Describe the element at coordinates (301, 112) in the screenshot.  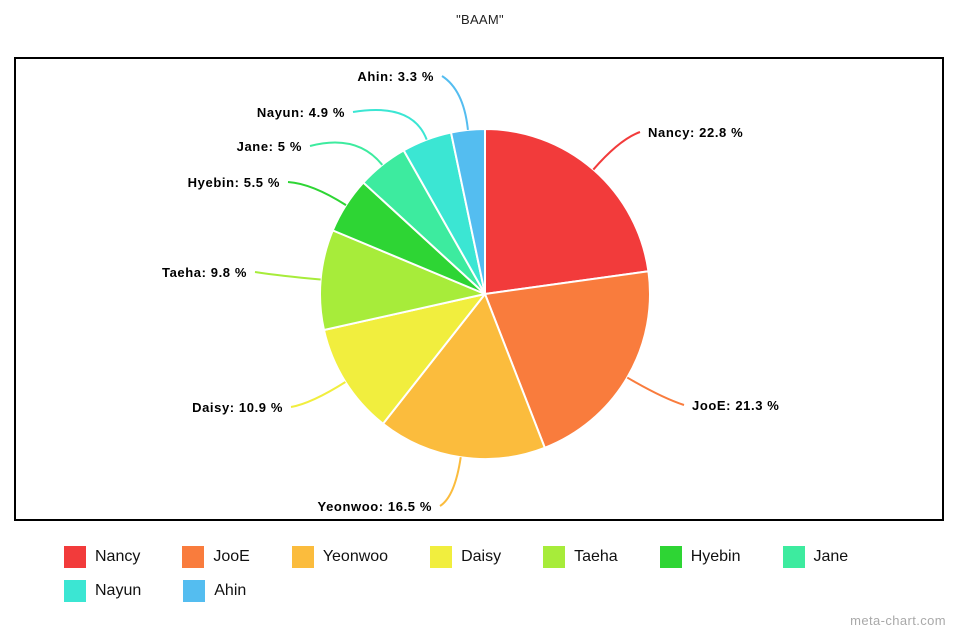
I see `slice-label-nayun: Nayun: 4.9 %` at that location.